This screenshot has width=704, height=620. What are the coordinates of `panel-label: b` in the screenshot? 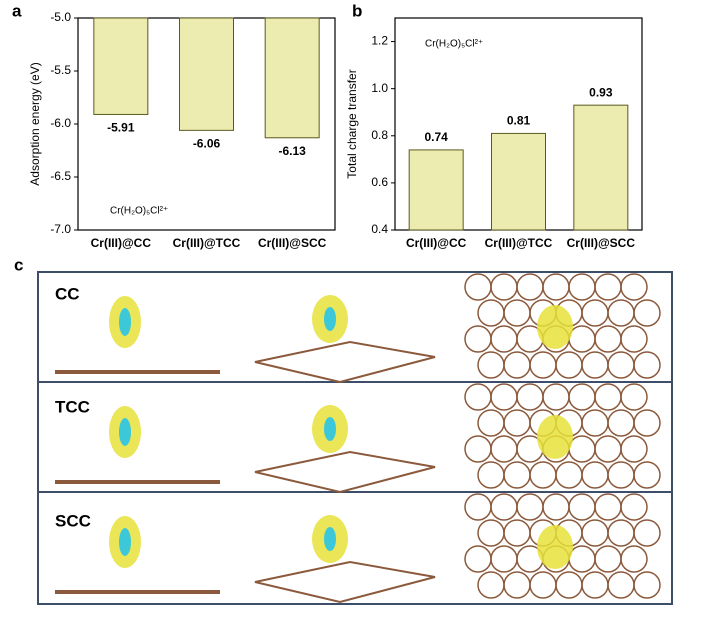 It's located at (357, 10).